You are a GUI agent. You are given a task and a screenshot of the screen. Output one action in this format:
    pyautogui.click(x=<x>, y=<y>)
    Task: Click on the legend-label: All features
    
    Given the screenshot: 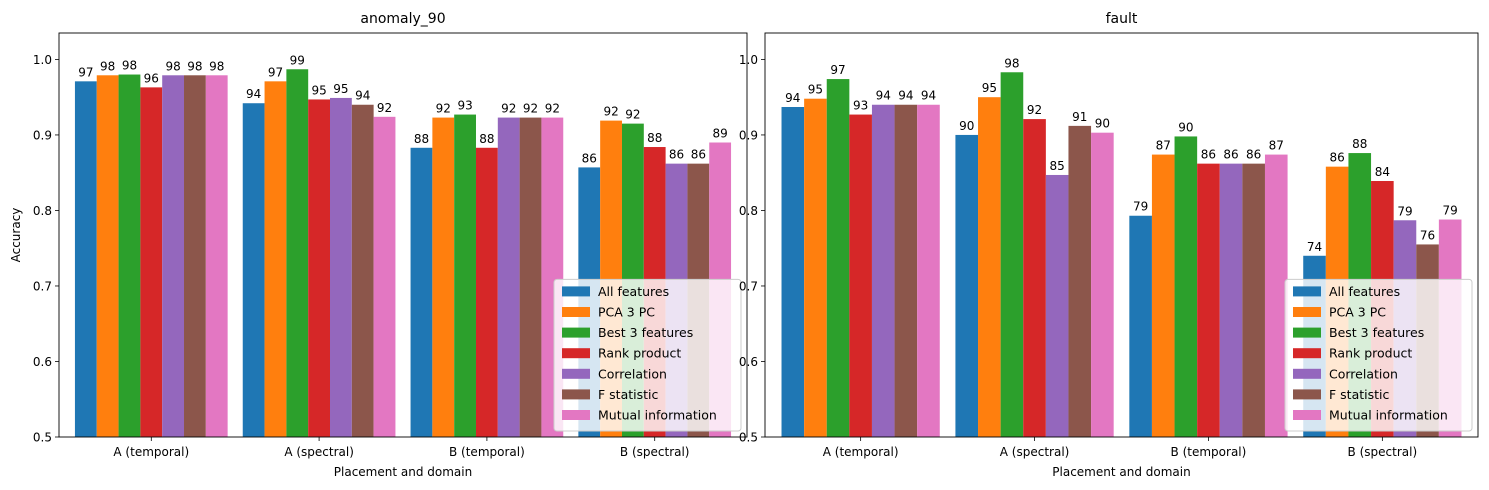 What is the action you would take?
    pyautogui.click(x=1364, y=291)
    